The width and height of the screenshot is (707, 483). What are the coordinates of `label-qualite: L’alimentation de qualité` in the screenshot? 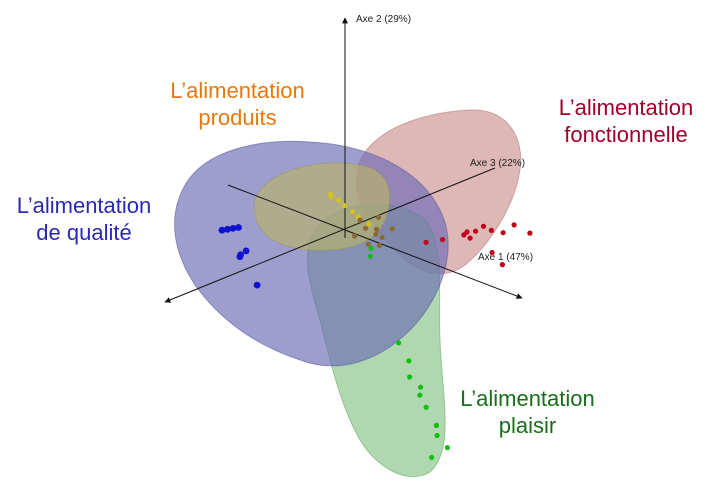 It's located at (84, 219).